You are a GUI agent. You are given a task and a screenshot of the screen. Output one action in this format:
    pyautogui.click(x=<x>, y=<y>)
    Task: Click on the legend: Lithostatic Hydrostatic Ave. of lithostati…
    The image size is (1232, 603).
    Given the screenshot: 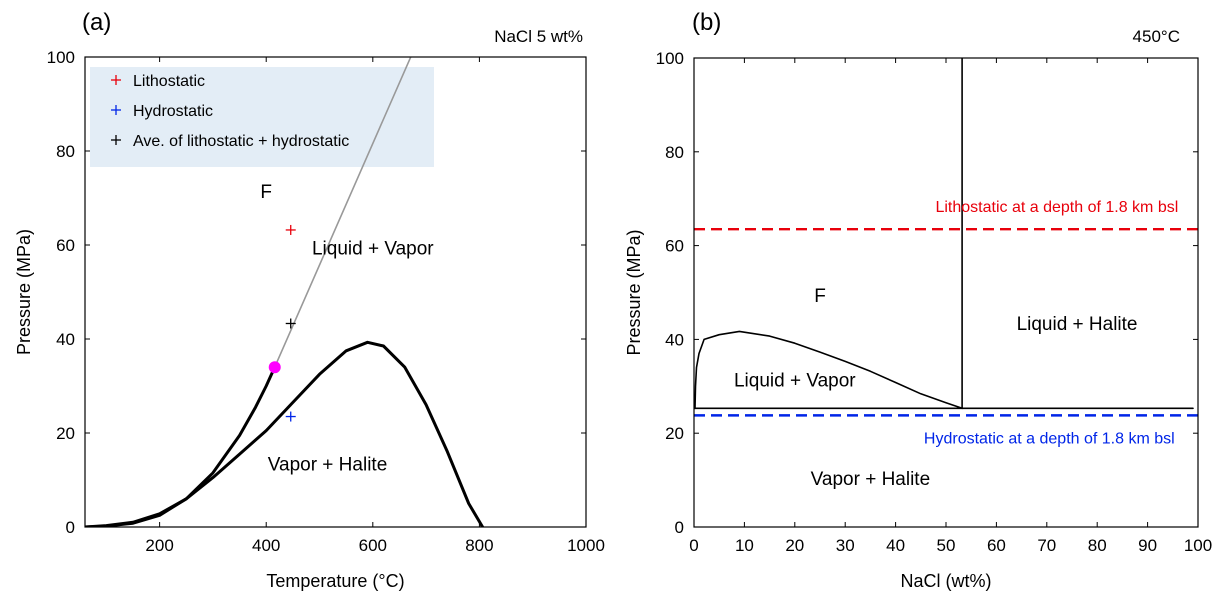 What is the action you would take?
    pyautogui.click(x=262, y=117)
    